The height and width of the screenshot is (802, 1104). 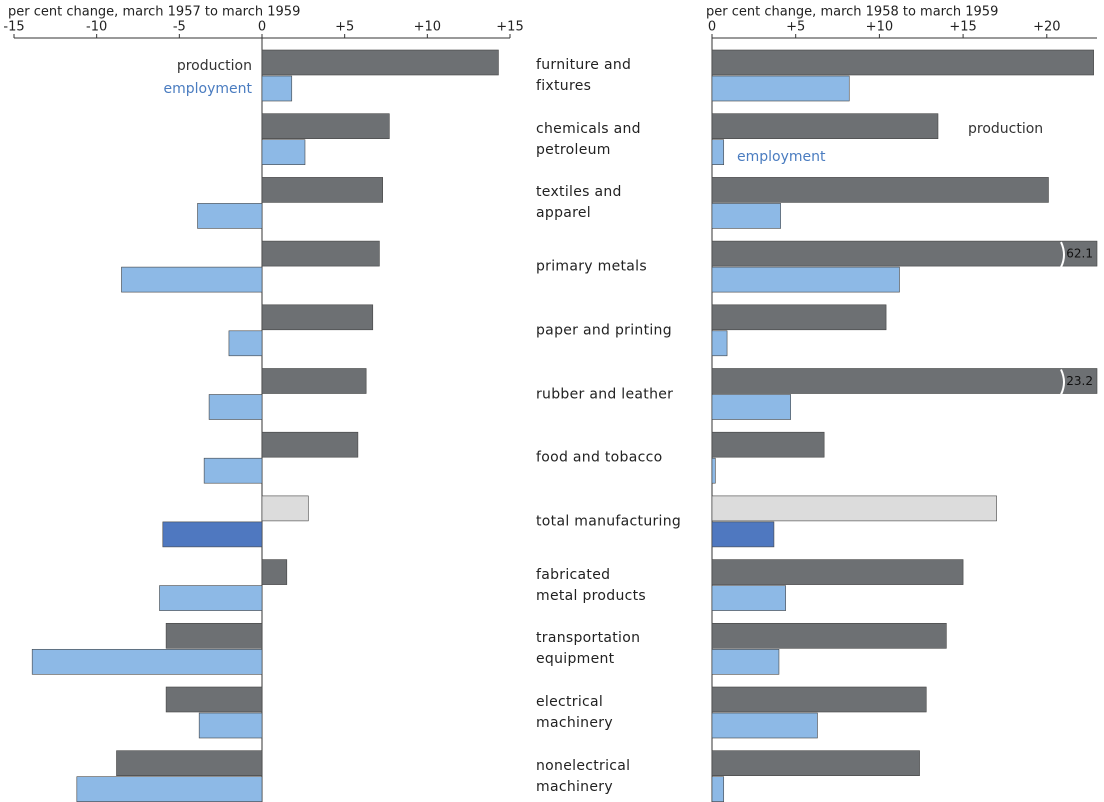 What do you see at coordinates (591, 266) in the screenshot?
I see `category-label: primary metals` at bounding box center [591, 266].